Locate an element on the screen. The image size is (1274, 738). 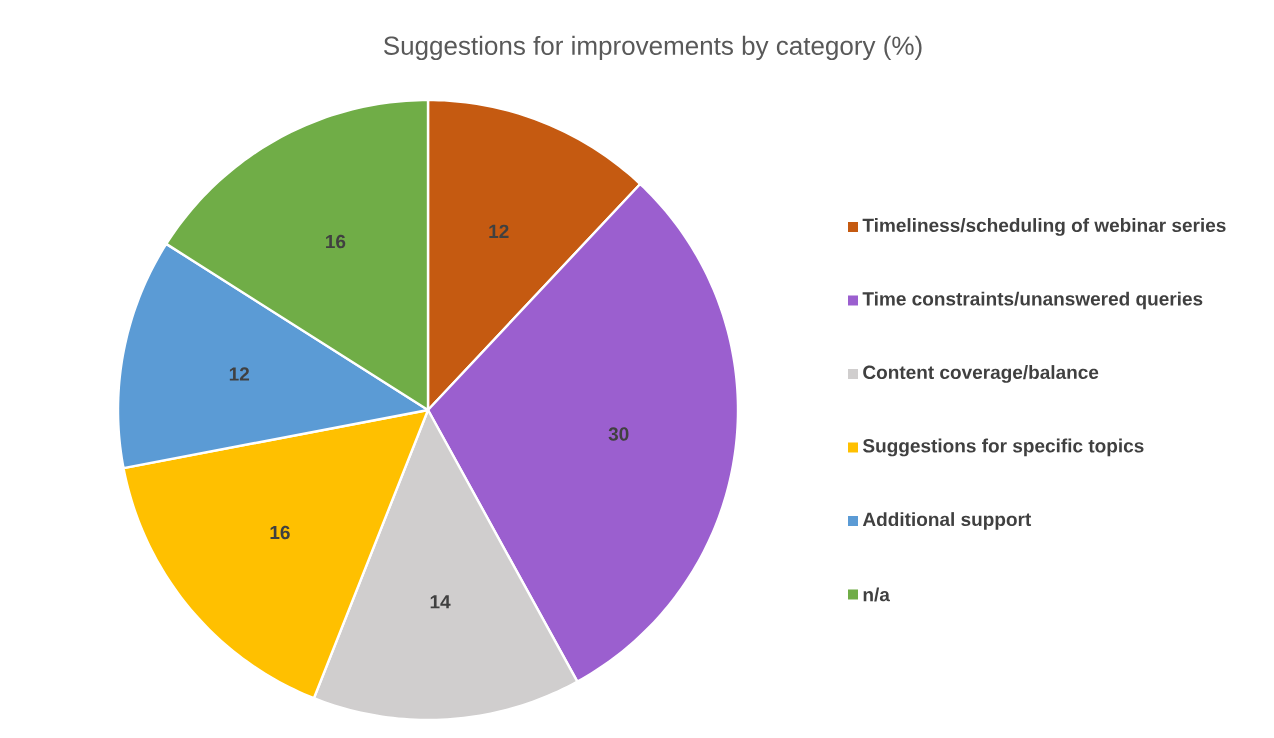
data-label: 14 is located at coordinates (440, 602).